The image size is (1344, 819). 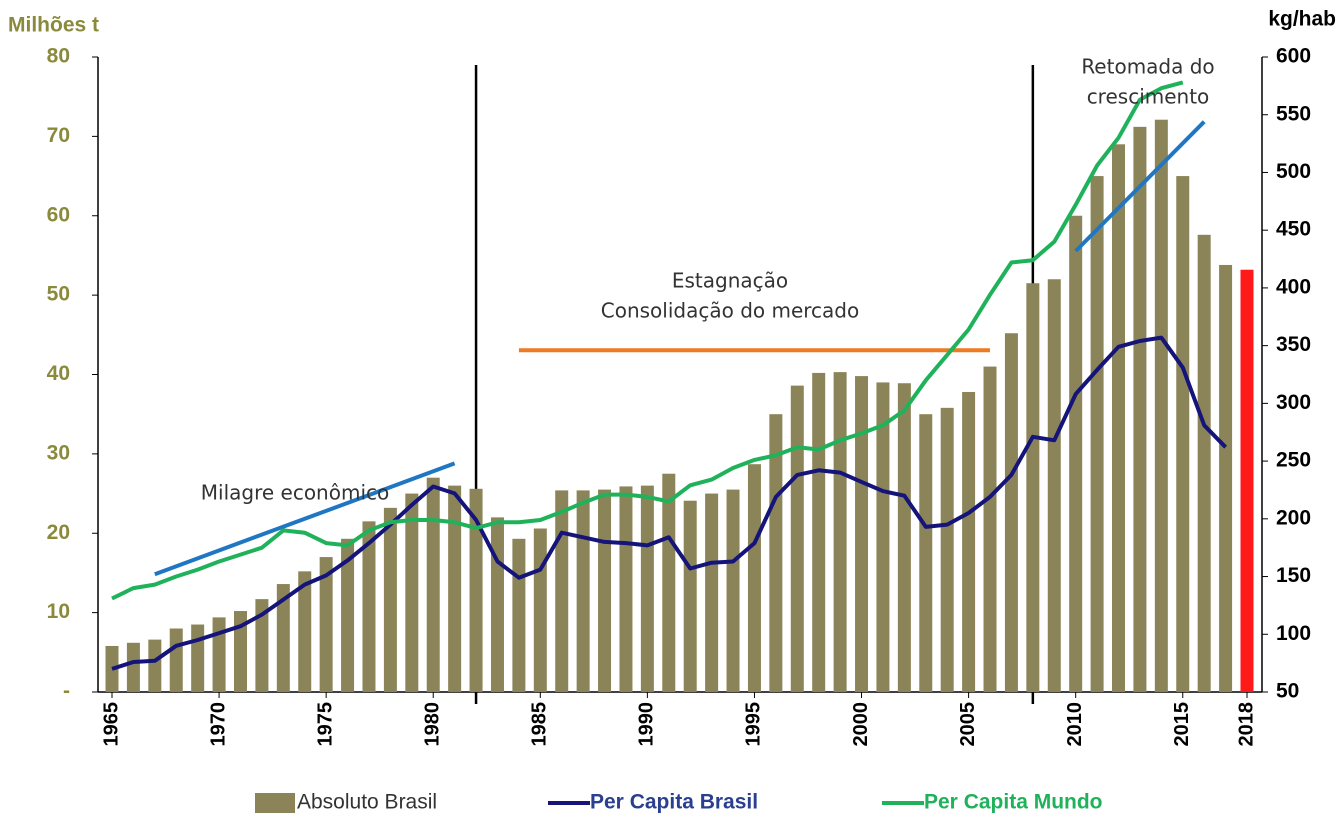 What do you see at coordinates (58, 373) in the screenshot?
I see `y-tick-label: 40` at bounding box center [58, 373].